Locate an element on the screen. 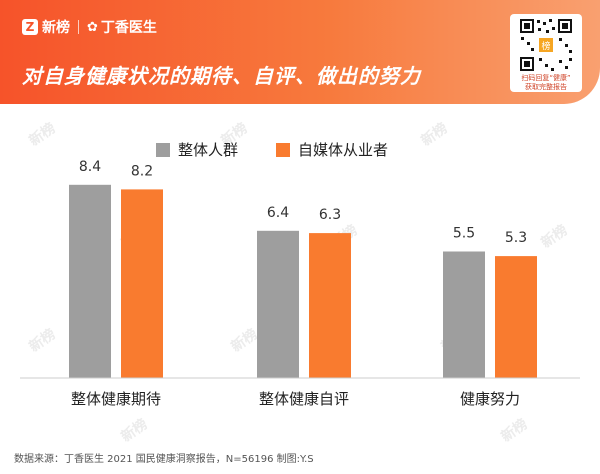  data-label: 5.3 is located at coordinates (516, 238).